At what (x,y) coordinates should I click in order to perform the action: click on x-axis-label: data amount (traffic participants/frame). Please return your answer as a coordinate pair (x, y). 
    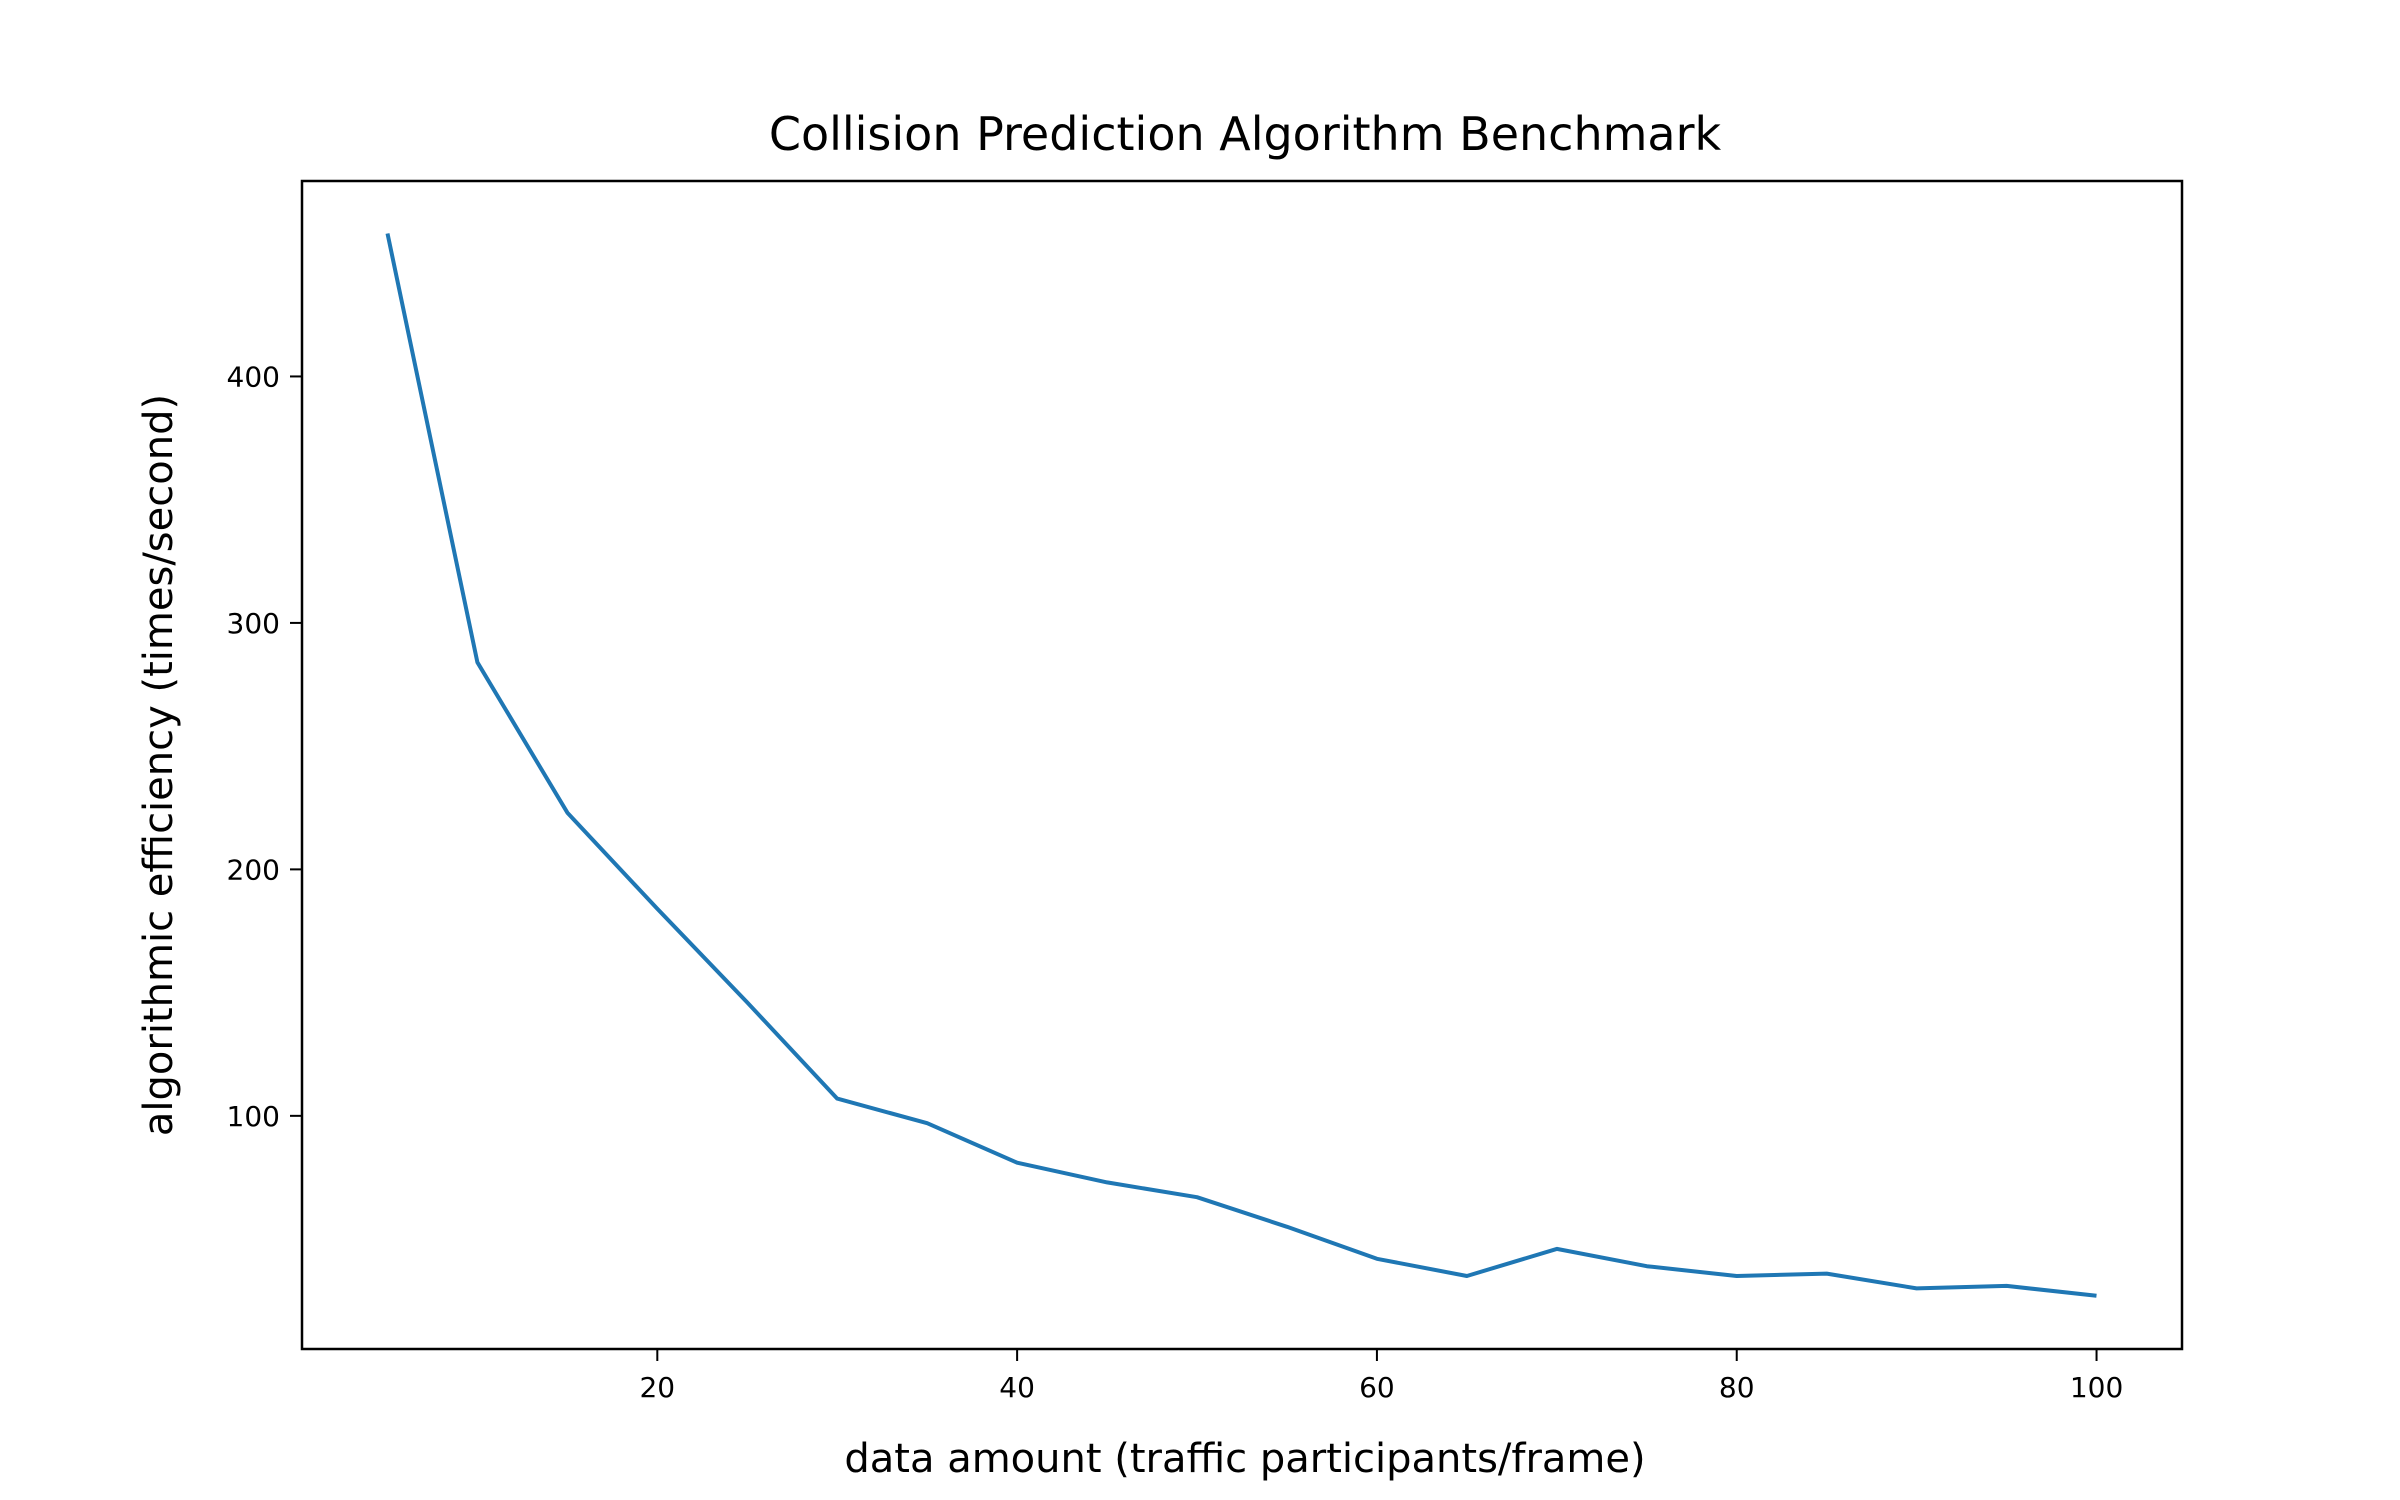
    Looking at the image, I should click on (1244, 1459).